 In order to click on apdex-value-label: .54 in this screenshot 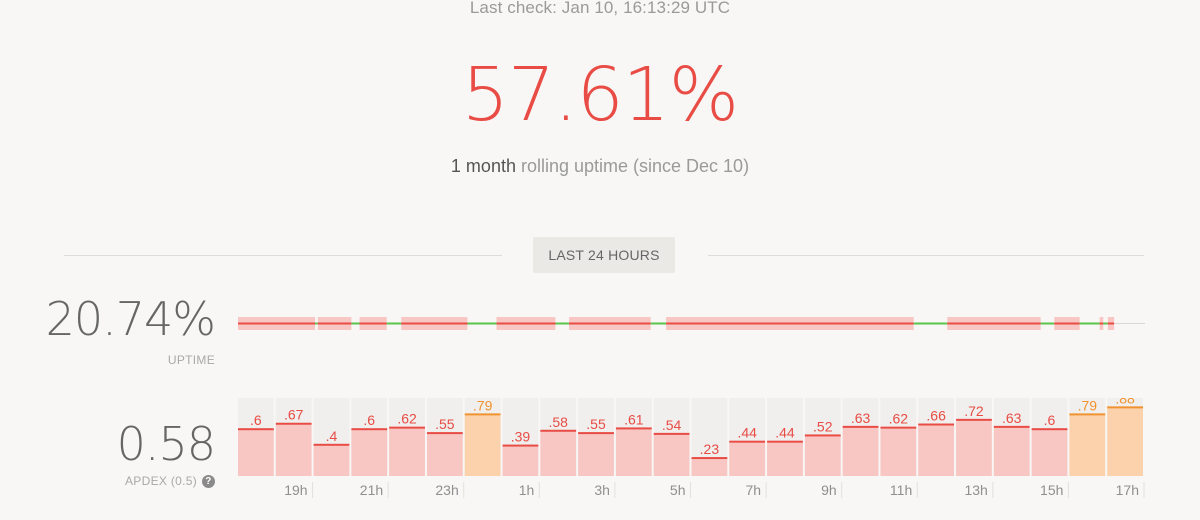, I will do `click(672, 425)`.